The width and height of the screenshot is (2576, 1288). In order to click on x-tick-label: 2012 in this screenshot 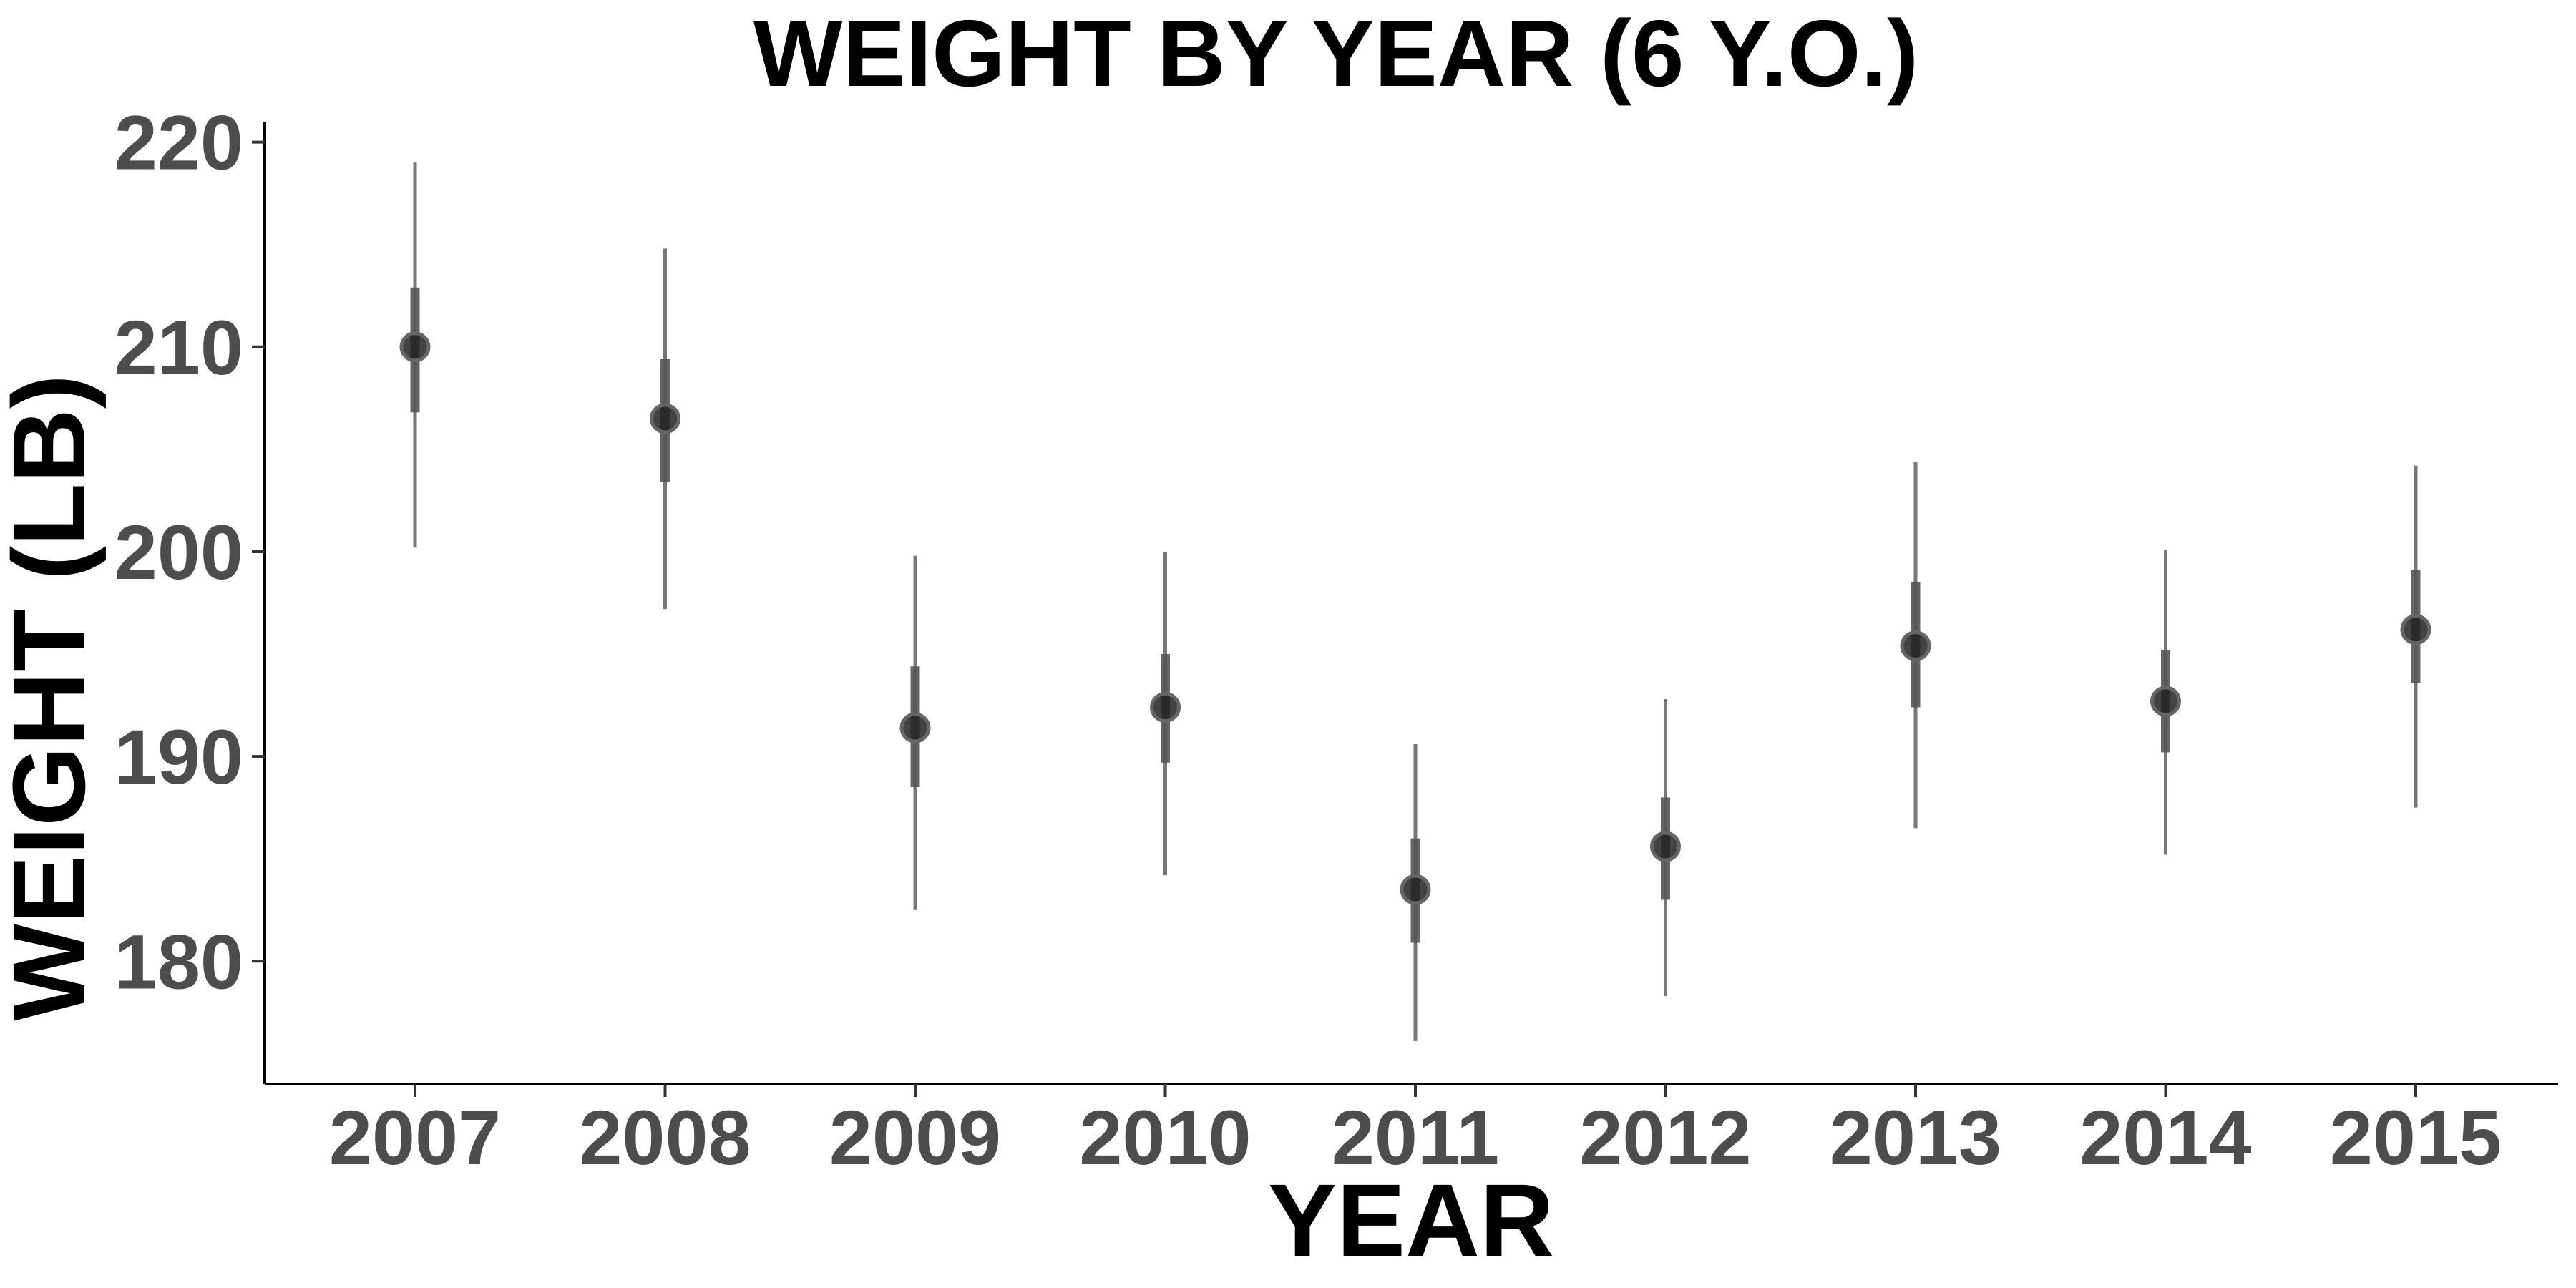, I will do `click(1665, 1137)`.